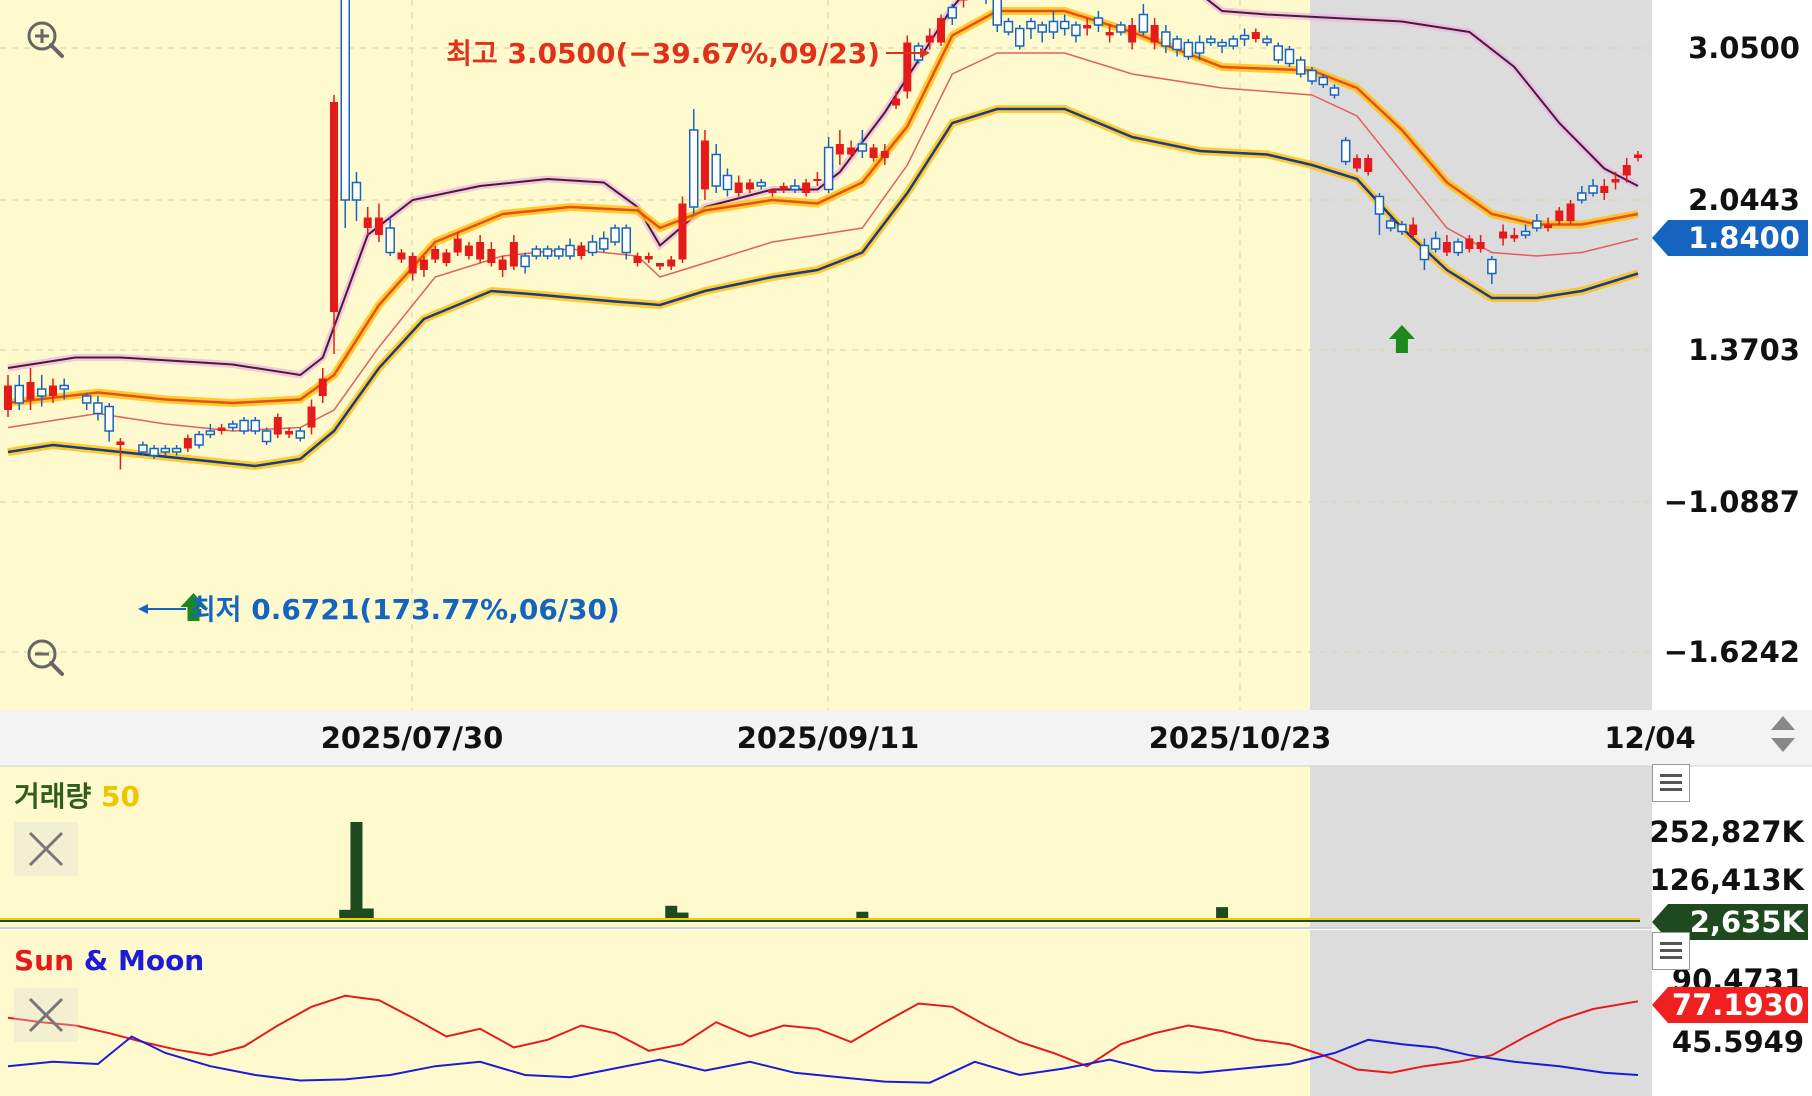  I want to click on zoom-in-button, so click(46, 40).